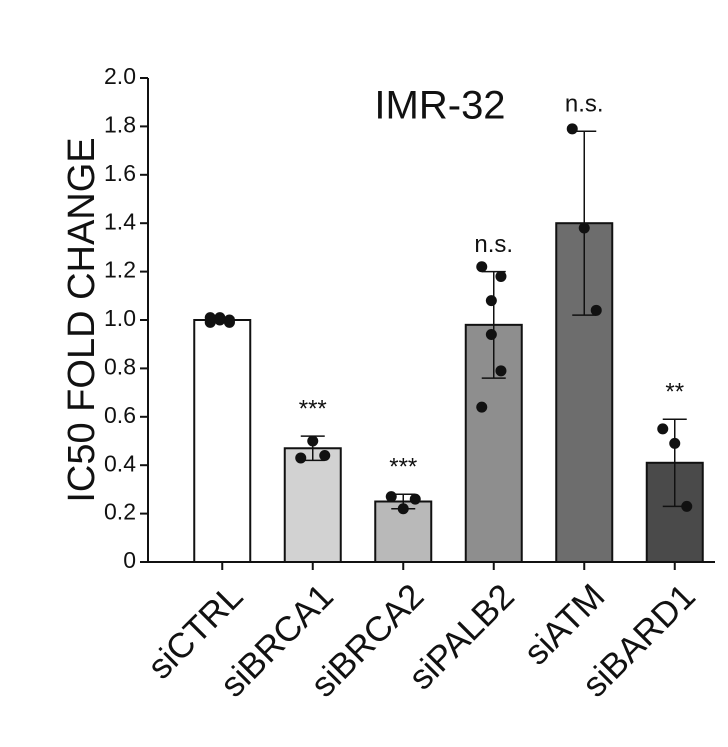 The height and width of the screenshot is (747, 728). Describe the element at coordinates (82, 319) in the screenshot. I see `y-axis-label: IC50 FOLD CHANGE` at that location.